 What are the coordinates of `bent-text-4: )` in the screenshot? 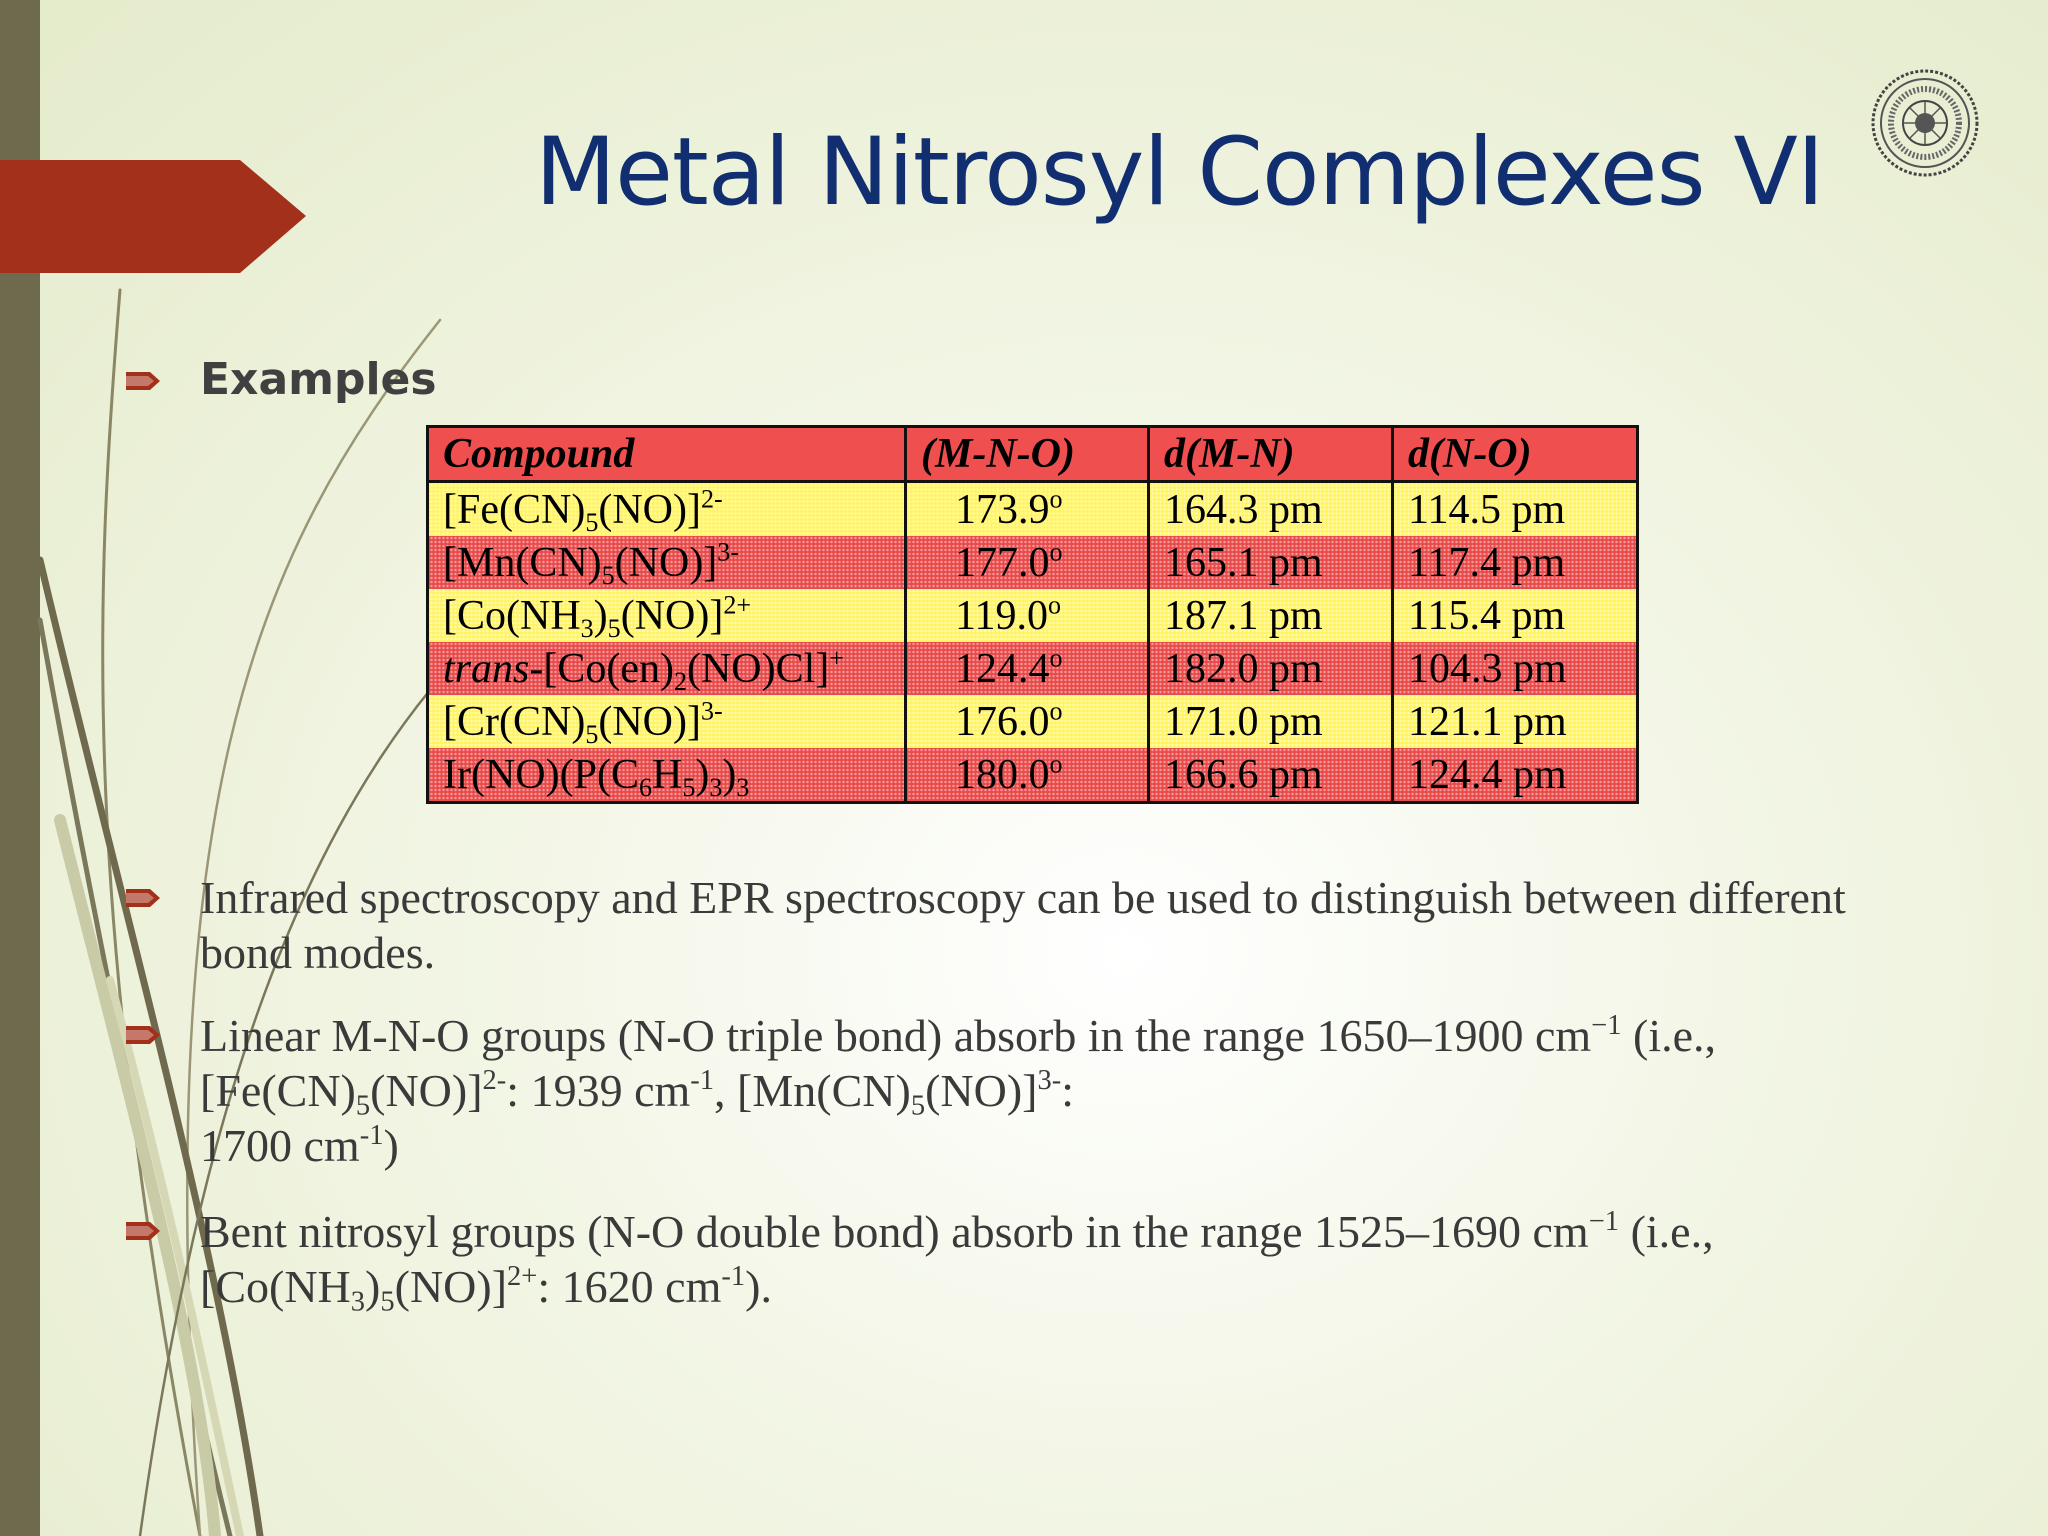 It's located at (373, 1286).